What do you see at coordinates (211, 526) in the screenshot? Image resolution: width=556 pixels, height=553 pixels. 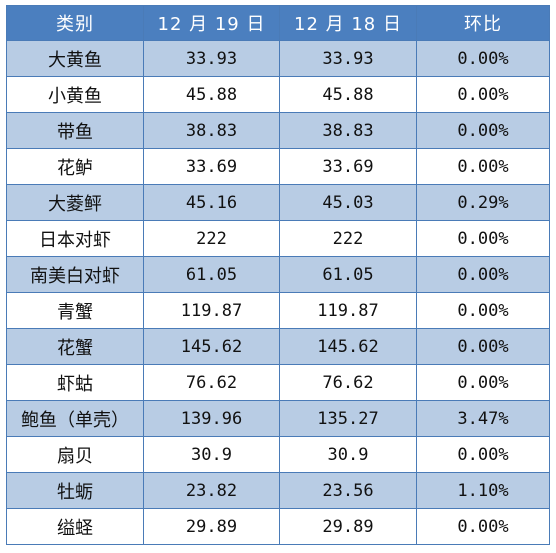 I see `cell-dec19: 29.89` at bounding box center [211, 526].